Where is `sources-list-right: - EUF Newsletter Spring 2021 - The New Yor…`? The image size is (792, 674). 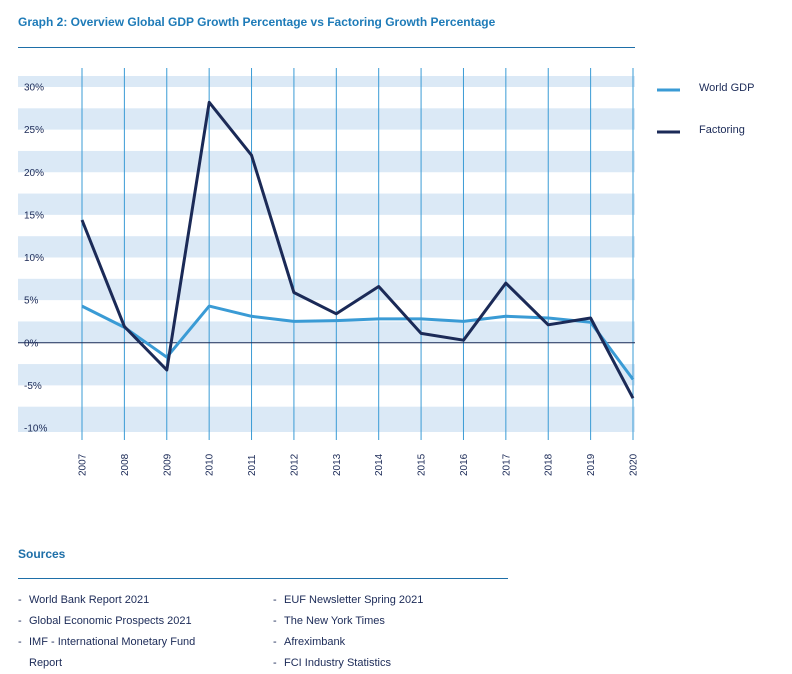
sources-list-right: - EUF Newsletter Spring 2021 - The New Yor… is located at coordinates (398, 632).